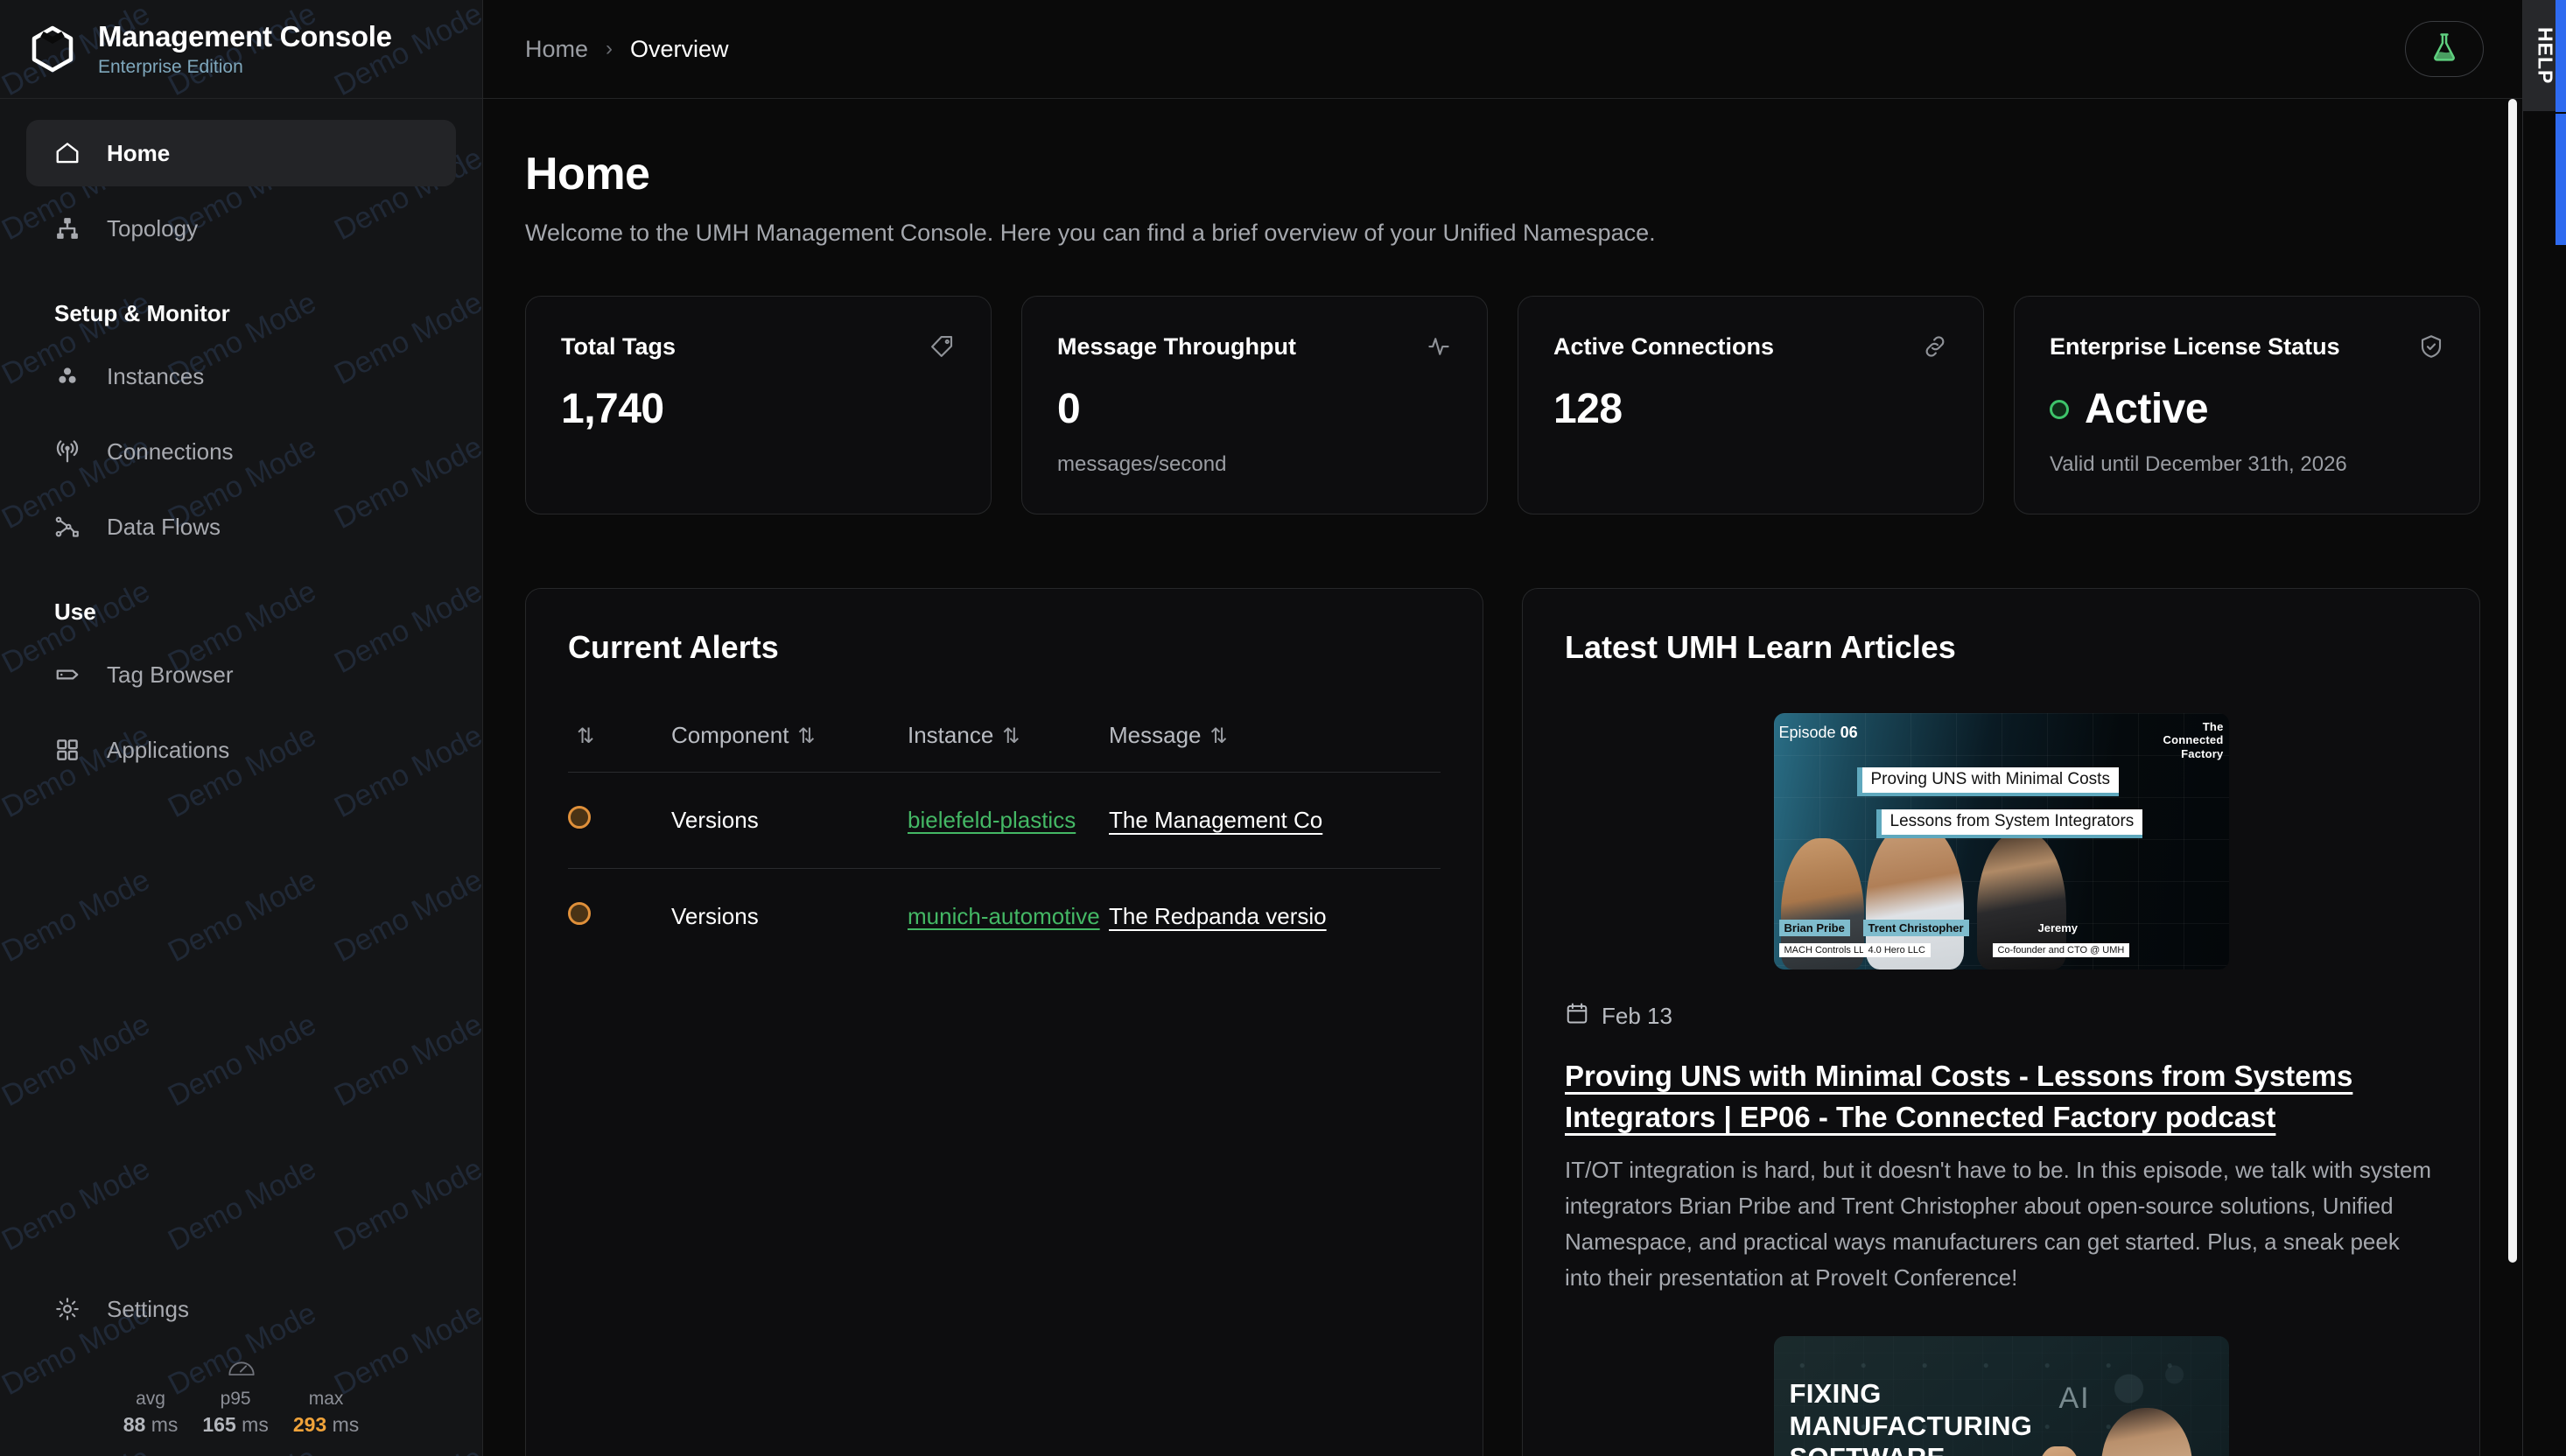 The width and height of the screenshot is (2566, 1456). I want to click on latency-label: p95, so click(235, 1399).